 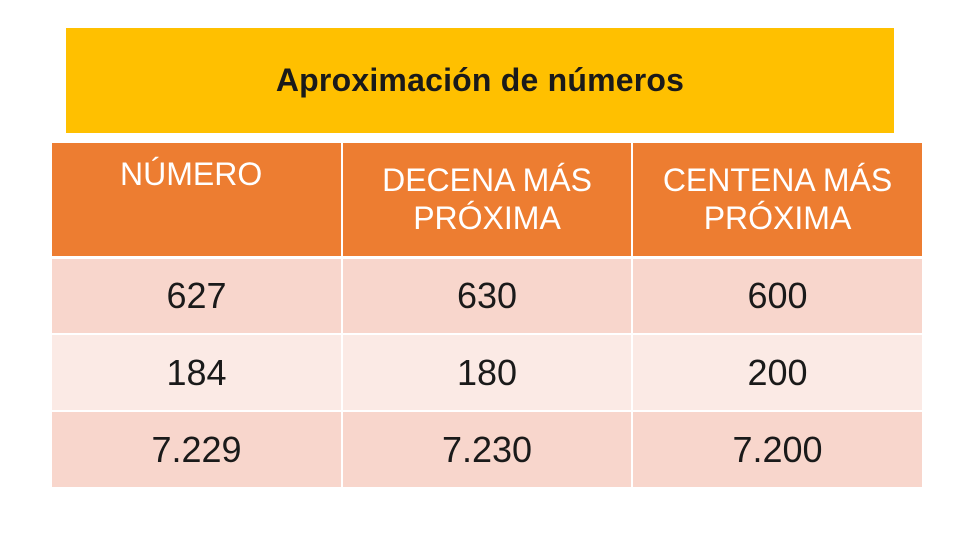 I want to click on page-title: Aproximación de números, so click(x=480, y=80).